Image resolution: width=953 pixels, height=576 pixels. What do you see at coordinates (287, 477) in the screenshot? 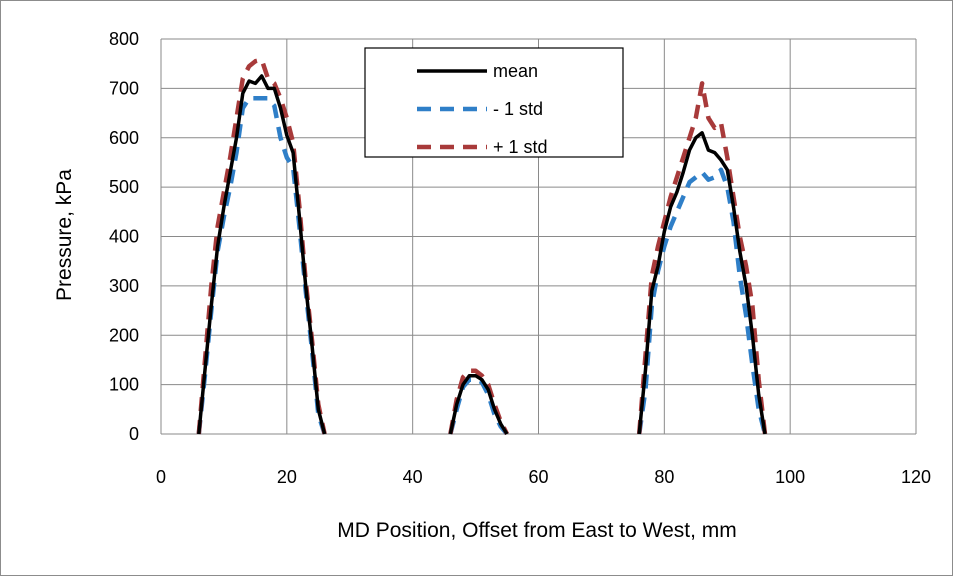
I see `x-tick-label: 20` at bounding box center [287, 477].